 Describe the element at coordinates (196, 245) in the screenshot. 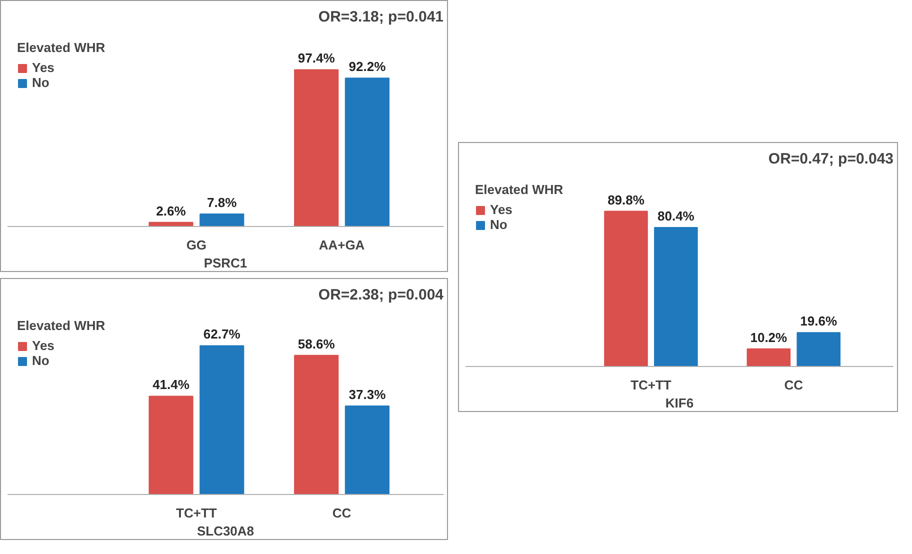

I see `x-tick-label: GG` at that location.